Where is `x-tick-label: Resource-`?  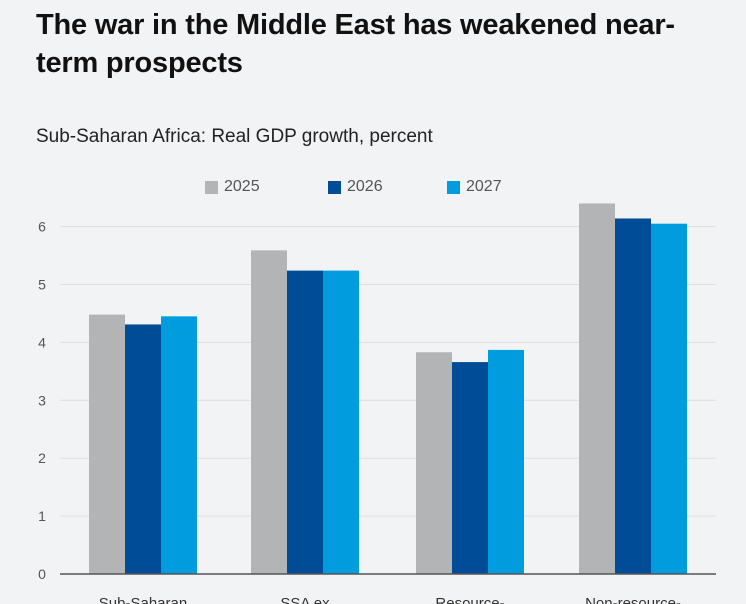
x-tick-label: Resource- is located at coordinates (469, 599).